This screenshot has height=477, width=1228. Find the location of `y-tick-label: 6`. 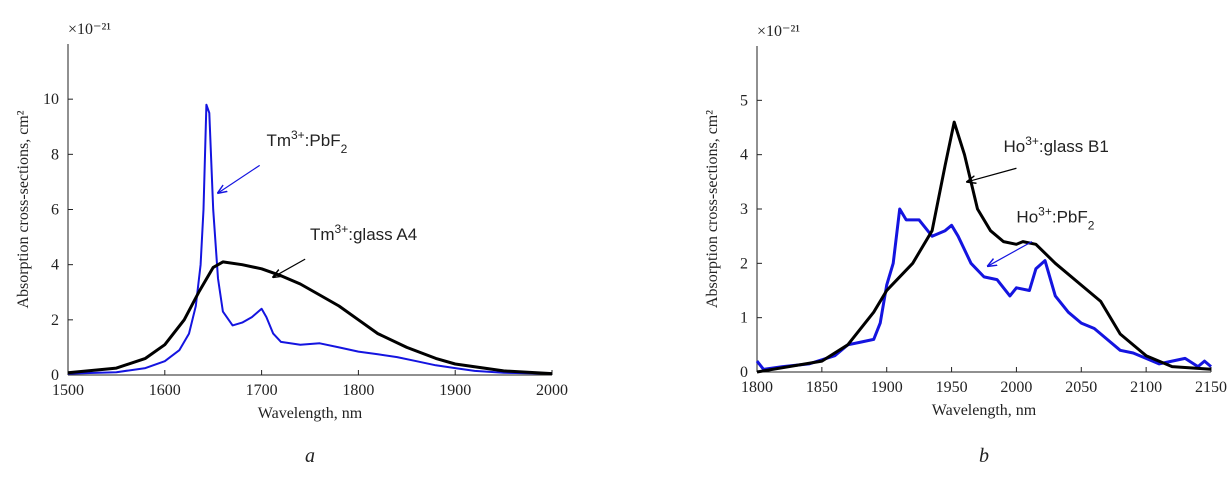

y-tick-label: 6 is located at coordinates (55, 210).